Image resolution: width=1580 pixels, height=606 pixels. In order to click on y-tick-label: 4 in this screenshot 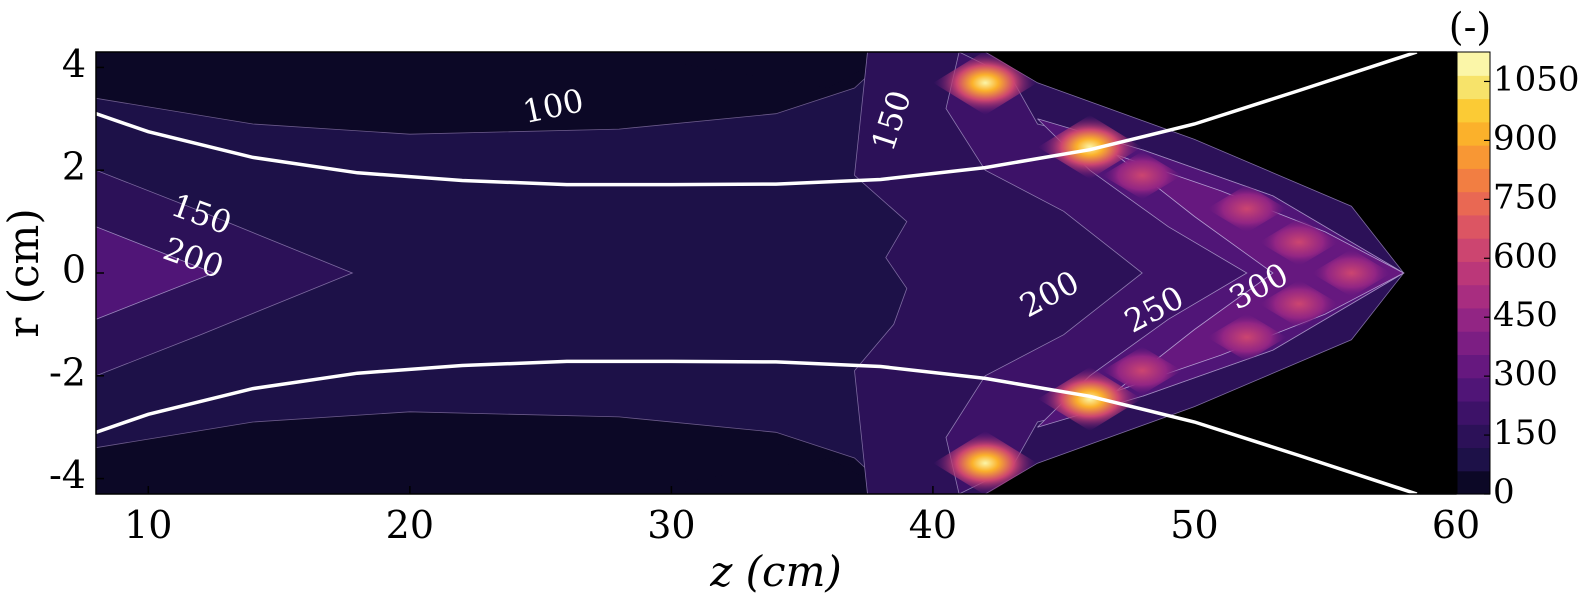, I will do `click(74, 64)`.